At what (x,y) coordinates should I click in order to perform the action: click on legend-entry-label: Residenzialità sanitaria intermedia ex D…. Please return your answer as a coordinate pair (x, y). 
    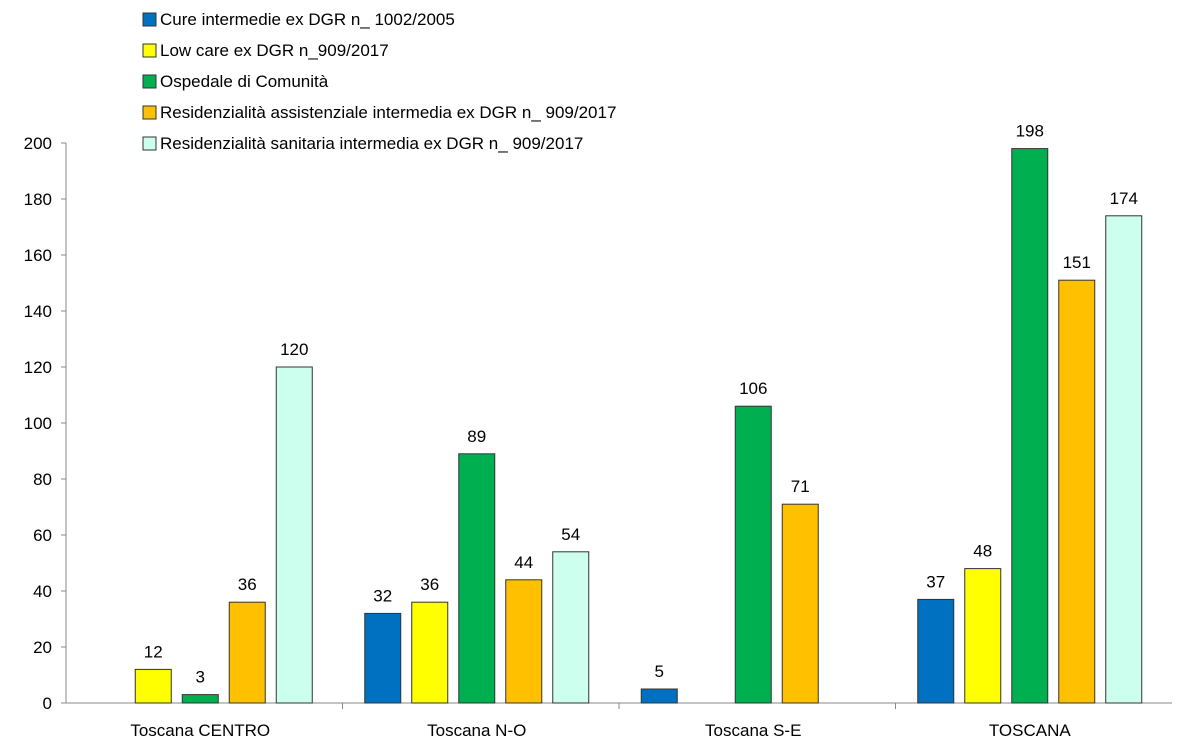
    Looking at the image, I should click on (371, 143).